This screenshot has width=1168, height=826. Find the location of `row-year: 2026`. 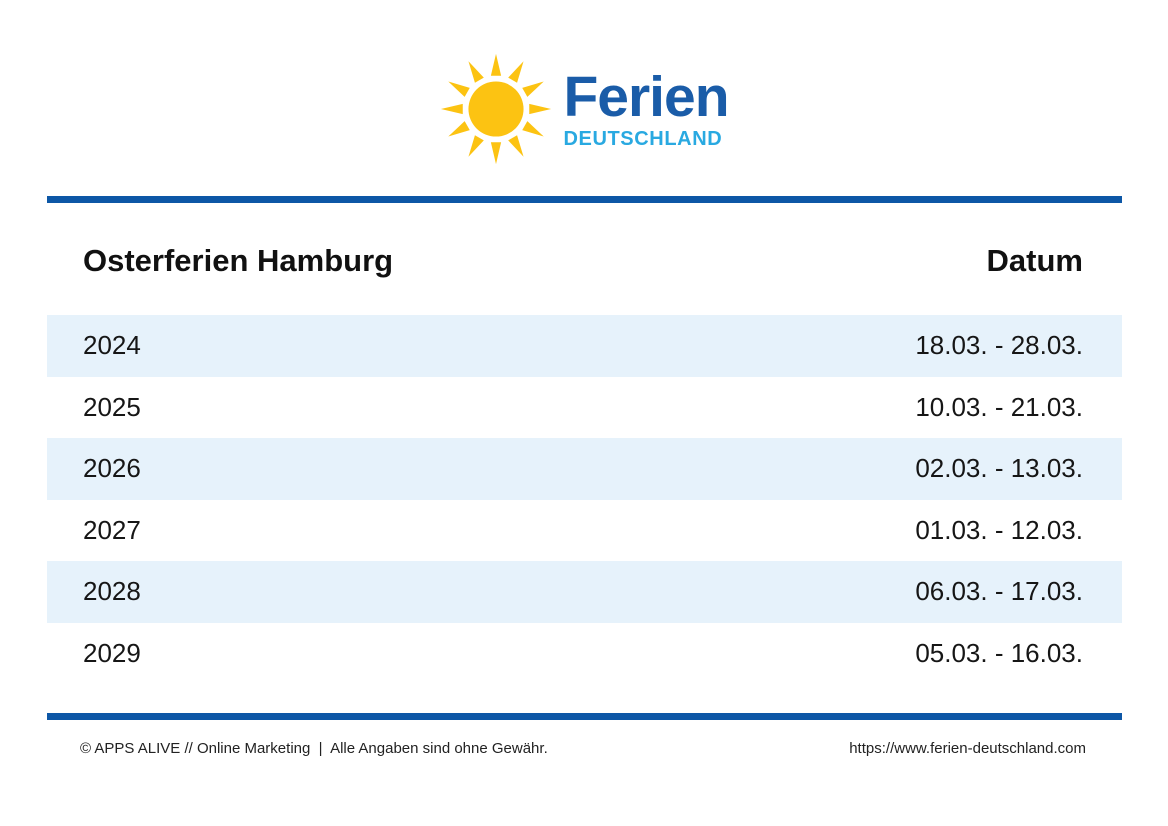

row-year: 2026 is located at coordinates (112, 468).